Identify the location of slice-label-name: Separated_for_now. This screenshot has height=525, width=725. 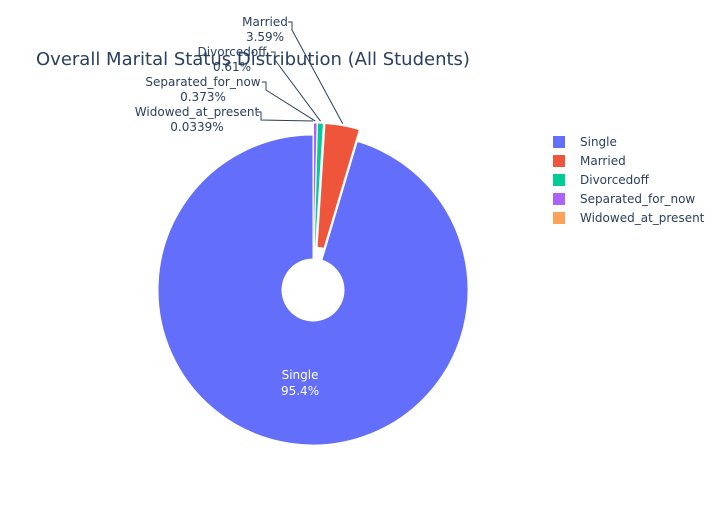
(202, 82).